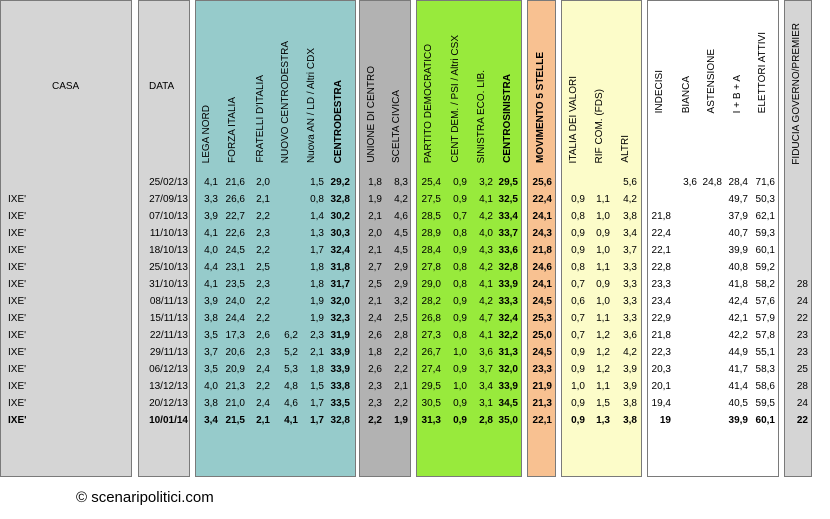 This screenshot has width=830, height=519. I want to click on cell-data: 10/01/14, so click(168, 420).